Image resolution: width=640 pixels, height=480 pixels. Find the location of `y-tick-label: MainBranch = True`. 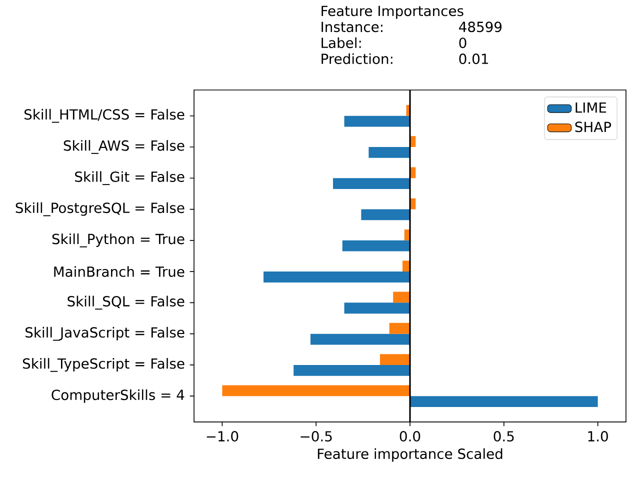

y-tick-label: MainBranch = True is located at coordinates (119, 271).